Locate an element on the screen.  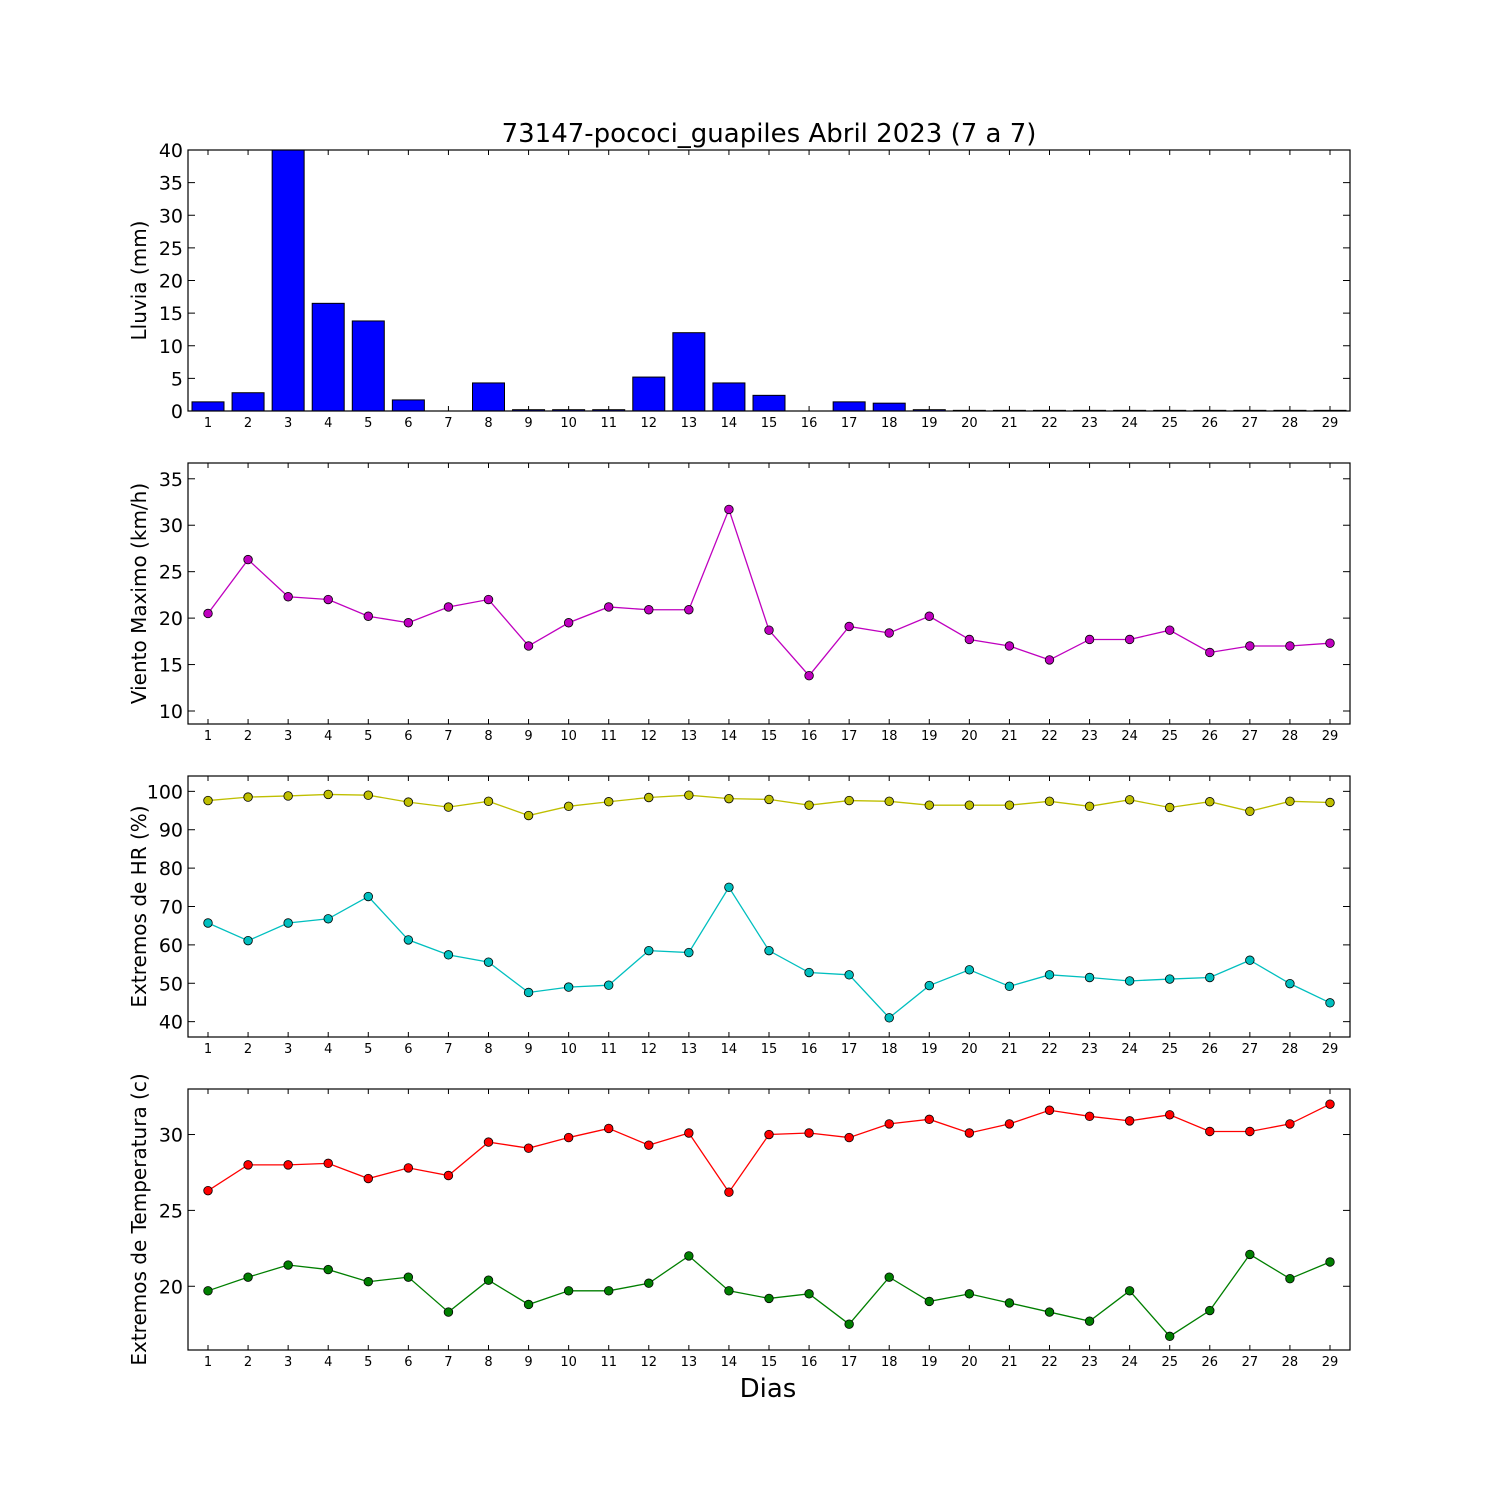
x-tick-label: 15 is located at coordinates (769, 423).